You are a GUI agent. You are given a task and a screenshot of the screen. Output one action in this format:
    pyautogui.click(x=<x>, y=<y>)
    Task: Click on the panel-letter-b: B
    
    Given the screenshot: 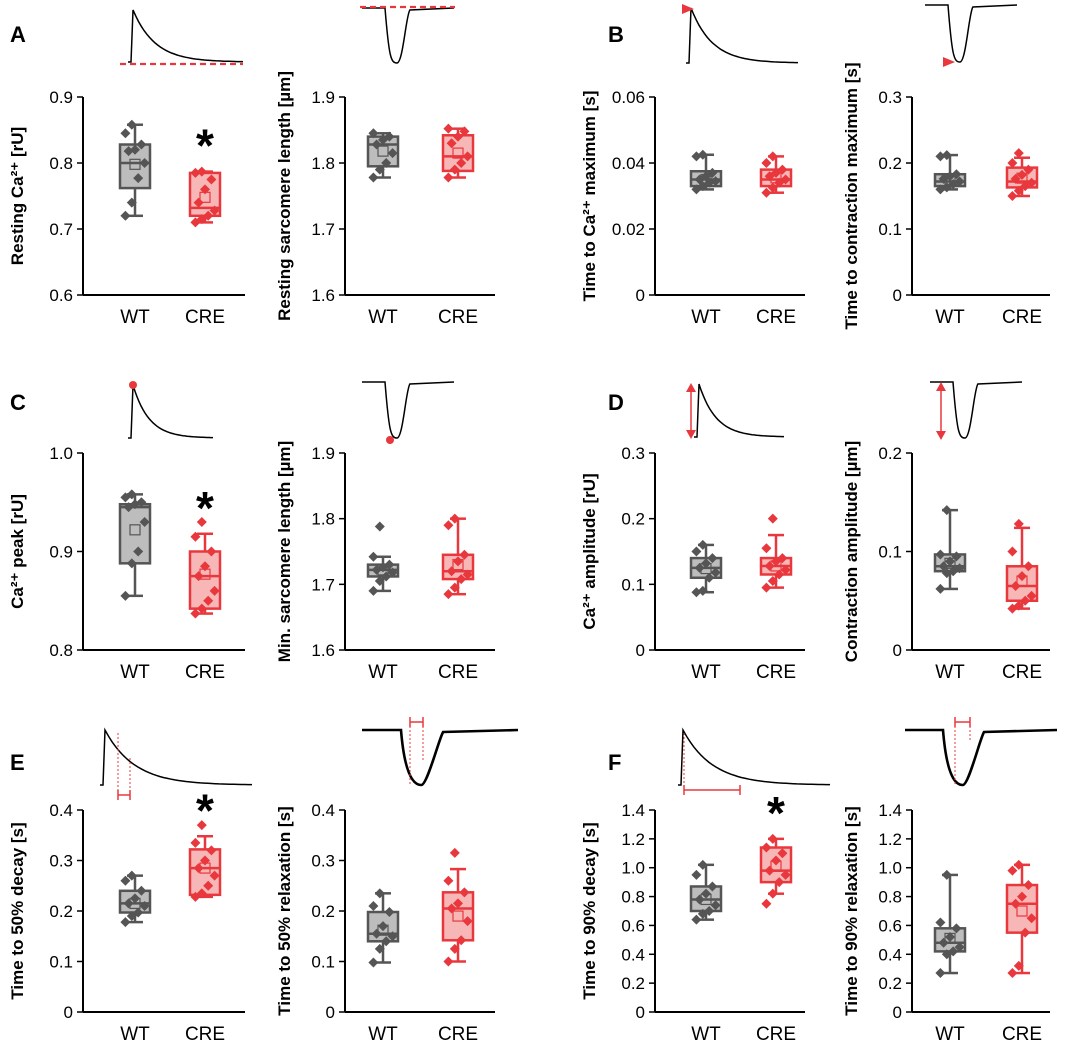 What is the action you would take?
    pyautogui.click(x=616, y=34)
    